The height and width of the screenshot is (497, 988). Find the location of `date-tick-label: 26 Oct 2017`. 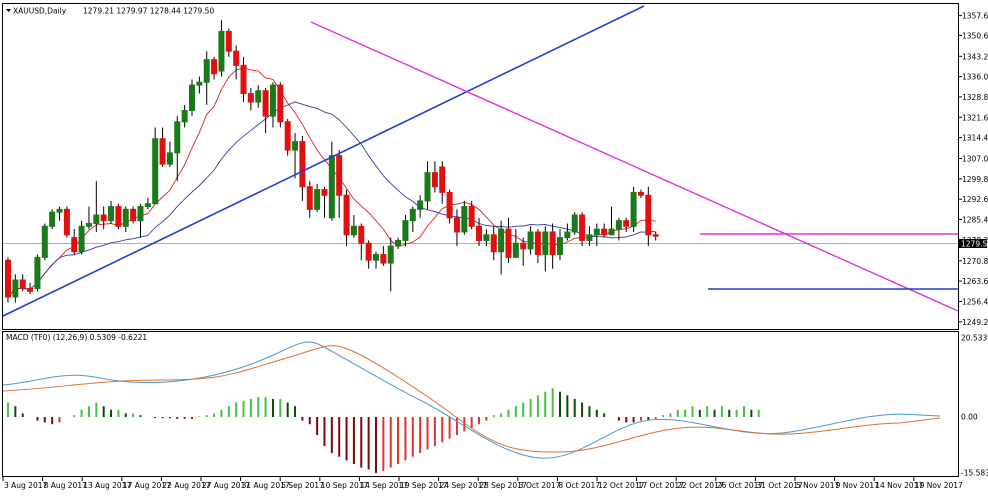

date-tick-label: 26 Oct 2017 is located at coordinates (740, 485).